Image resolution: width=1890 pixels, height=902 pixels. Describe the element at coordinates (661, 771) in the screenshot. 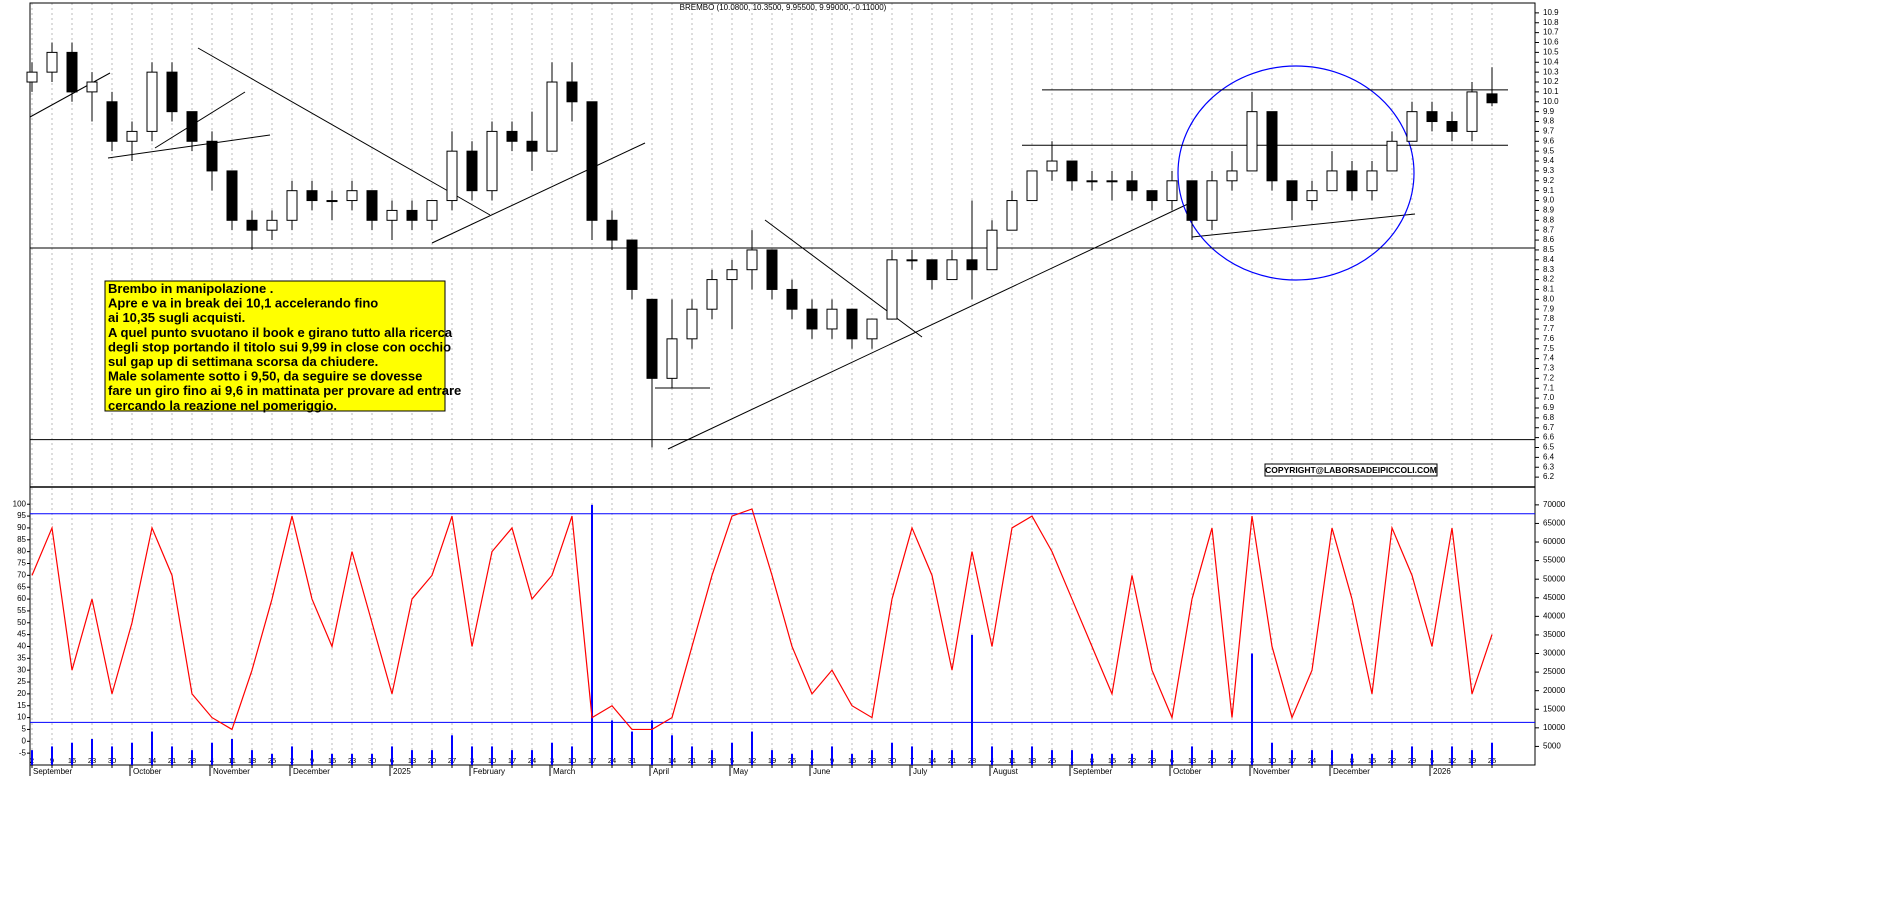

I see `month-label: April` at that location.